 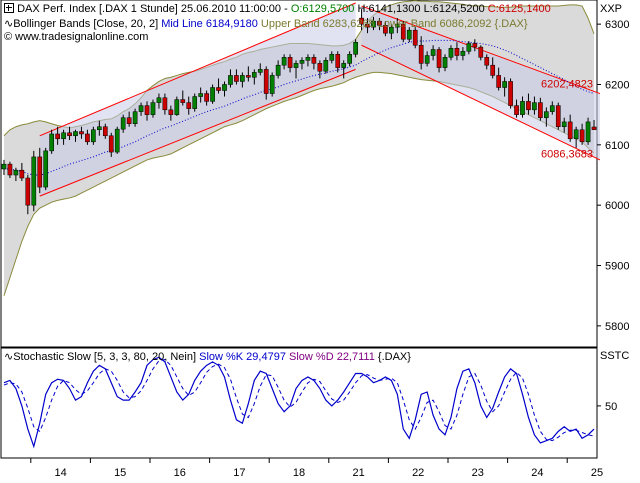 I want to click on price-header-checkbox-icon, so click(x=9, y=8).